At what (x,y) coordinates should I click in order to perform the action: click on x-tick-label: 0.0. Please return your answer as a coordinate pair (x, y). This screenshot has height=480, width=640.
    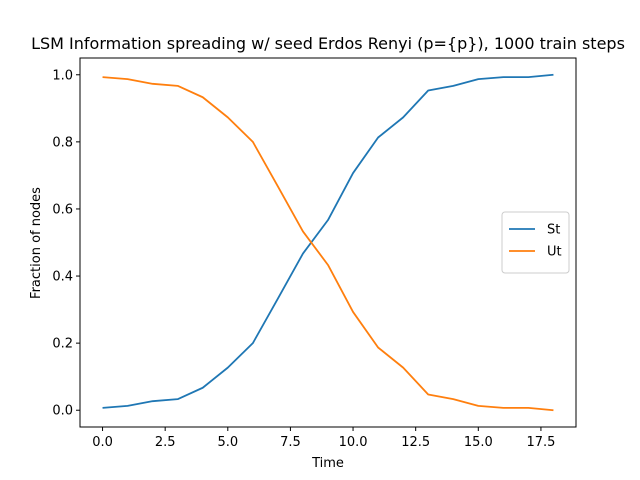
    Looking at the image, I should click on (102, 442).